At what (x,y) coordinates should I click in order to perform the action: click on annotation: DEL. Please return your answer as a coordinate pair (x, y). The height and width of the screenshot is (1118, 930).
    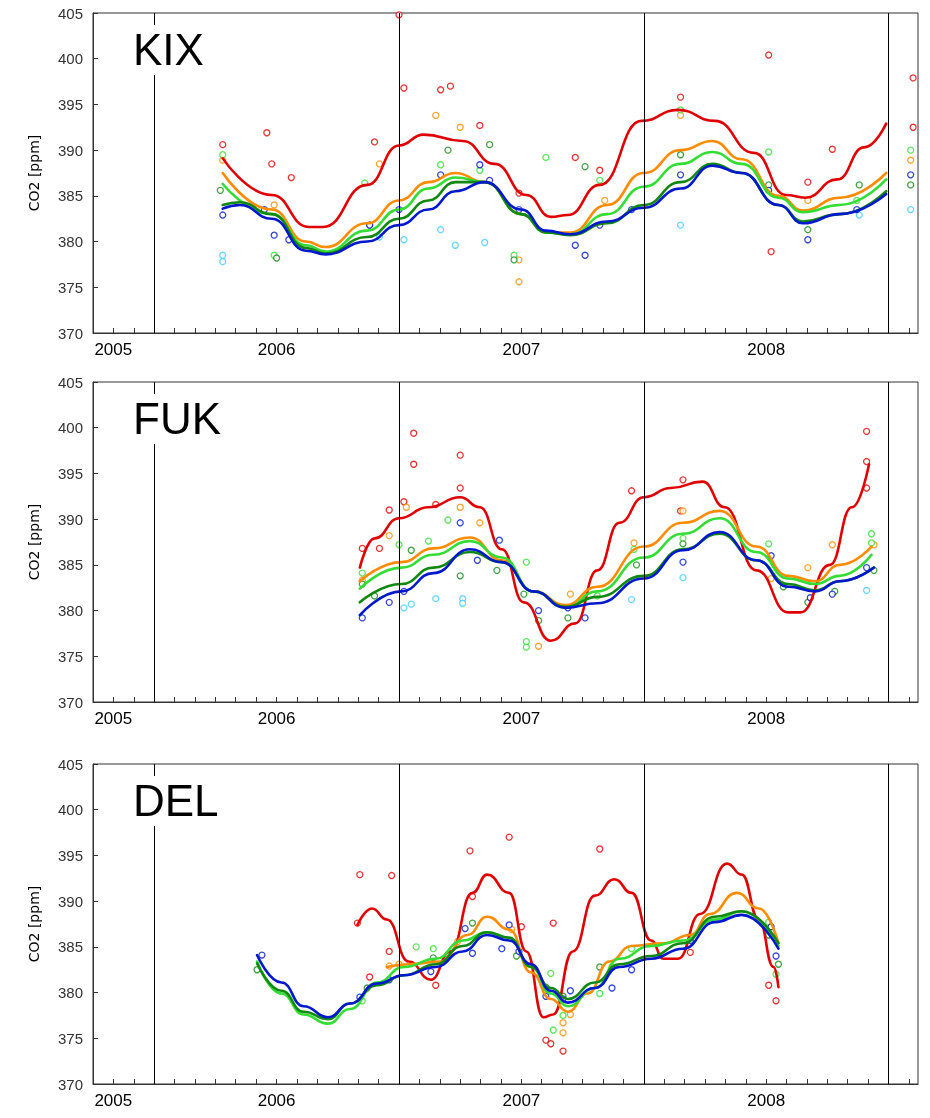
    Looking at the image, I should click on (176, 800).